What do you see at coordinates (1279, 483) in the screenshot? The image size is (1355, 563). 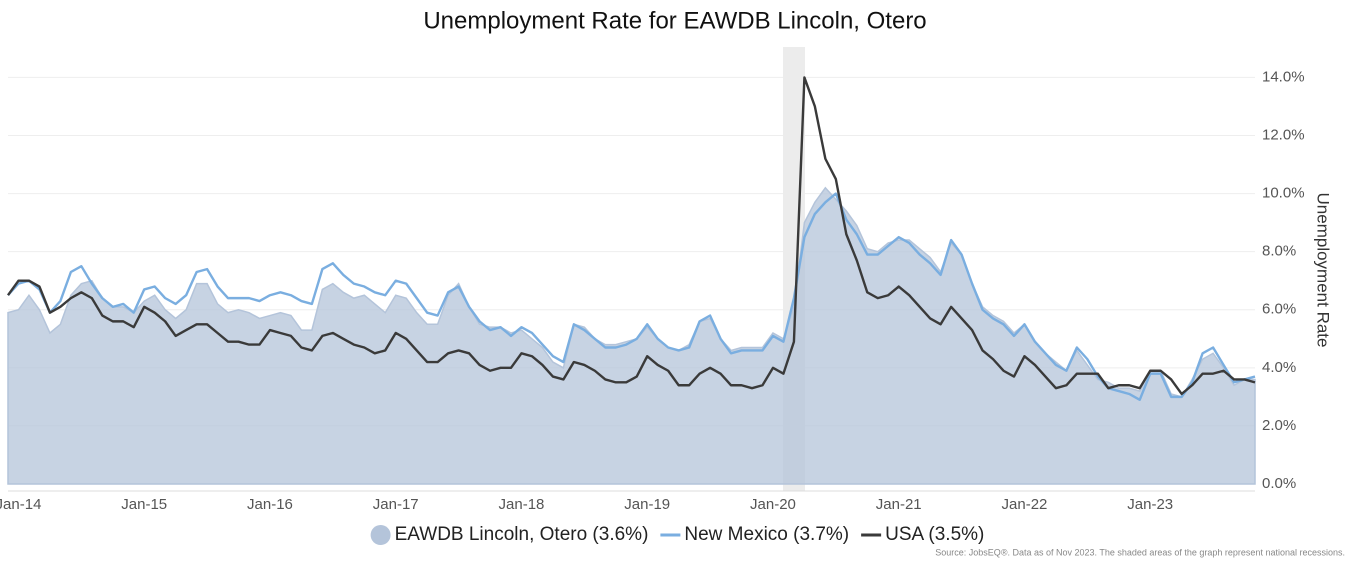 I see `y-tick-label: 0.0%` at bounding box center [1279, 483].